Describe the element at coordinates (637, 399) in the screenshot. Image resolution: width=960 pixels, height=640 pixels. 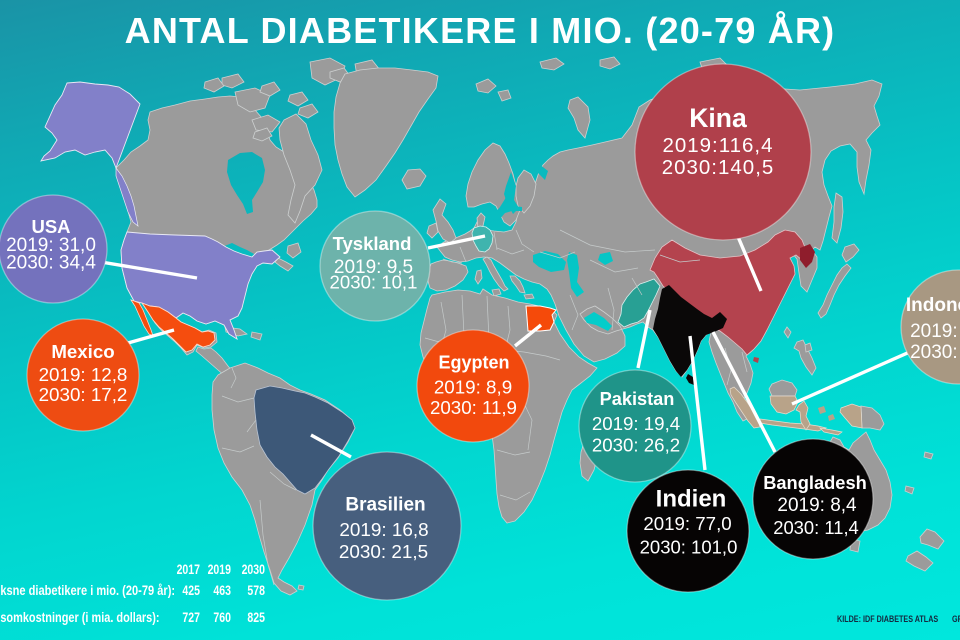
I see `svg-text: Pakistan` at that location.